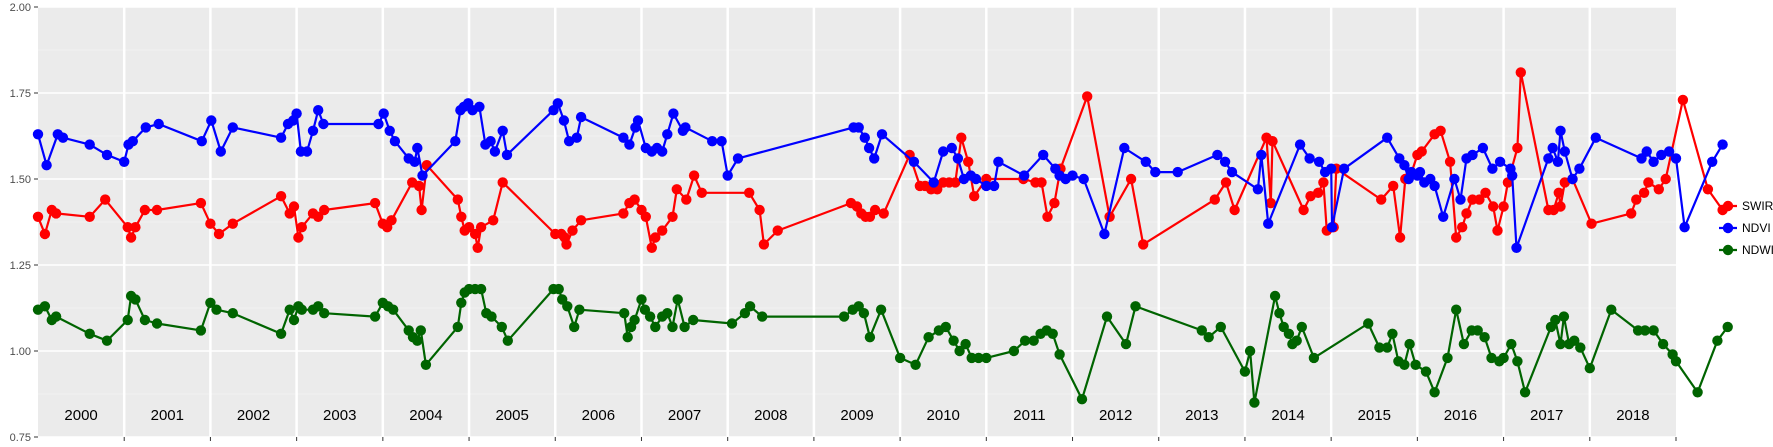 The image size is (1773, 447). What do you see at coordinates (1287, 415) in the screenshot?
I see `year-label: 2014` at bounding box center [1287, 415].